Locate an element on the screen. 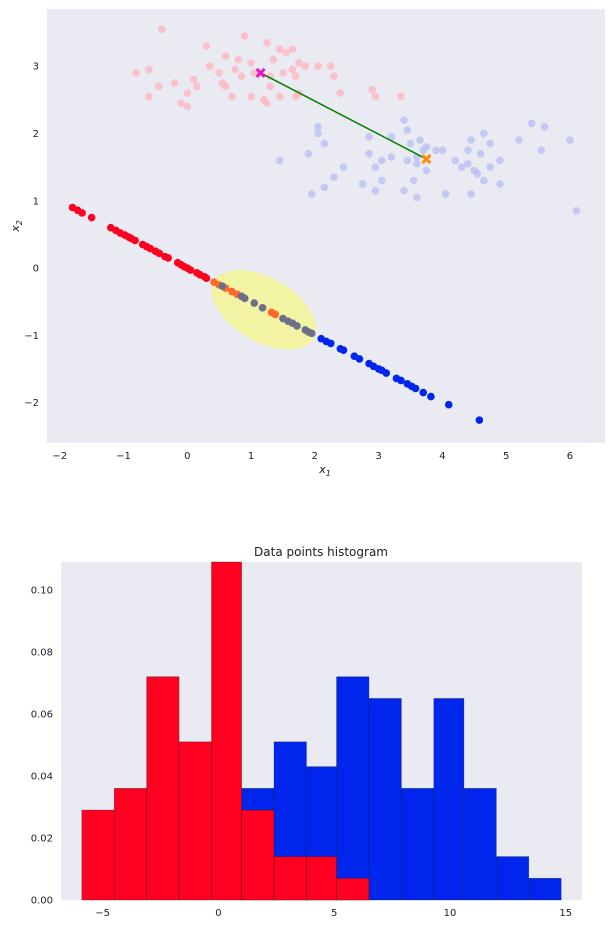 The image size is (611, 928). histogram-title: Data points histogram is located at coordinates (321, 552).